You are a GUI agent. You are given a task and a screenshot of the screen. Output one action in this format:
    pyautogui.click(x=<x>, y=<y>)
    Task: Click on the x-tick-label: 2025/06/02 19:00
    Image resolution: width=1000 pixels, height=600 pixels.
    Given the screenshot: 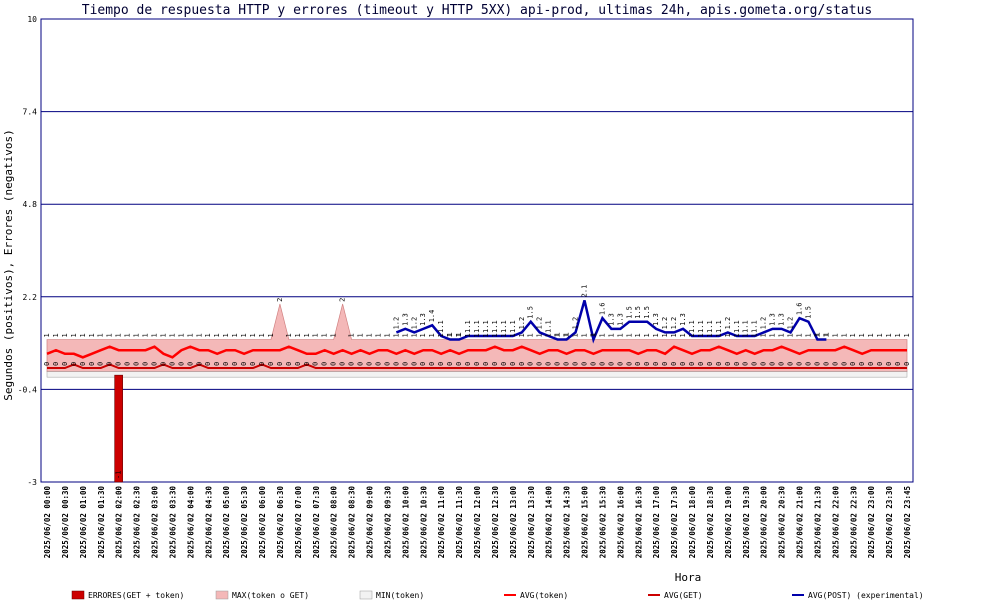 What is the action you would take?
    pyautogui.click(x=728, y=522)
    